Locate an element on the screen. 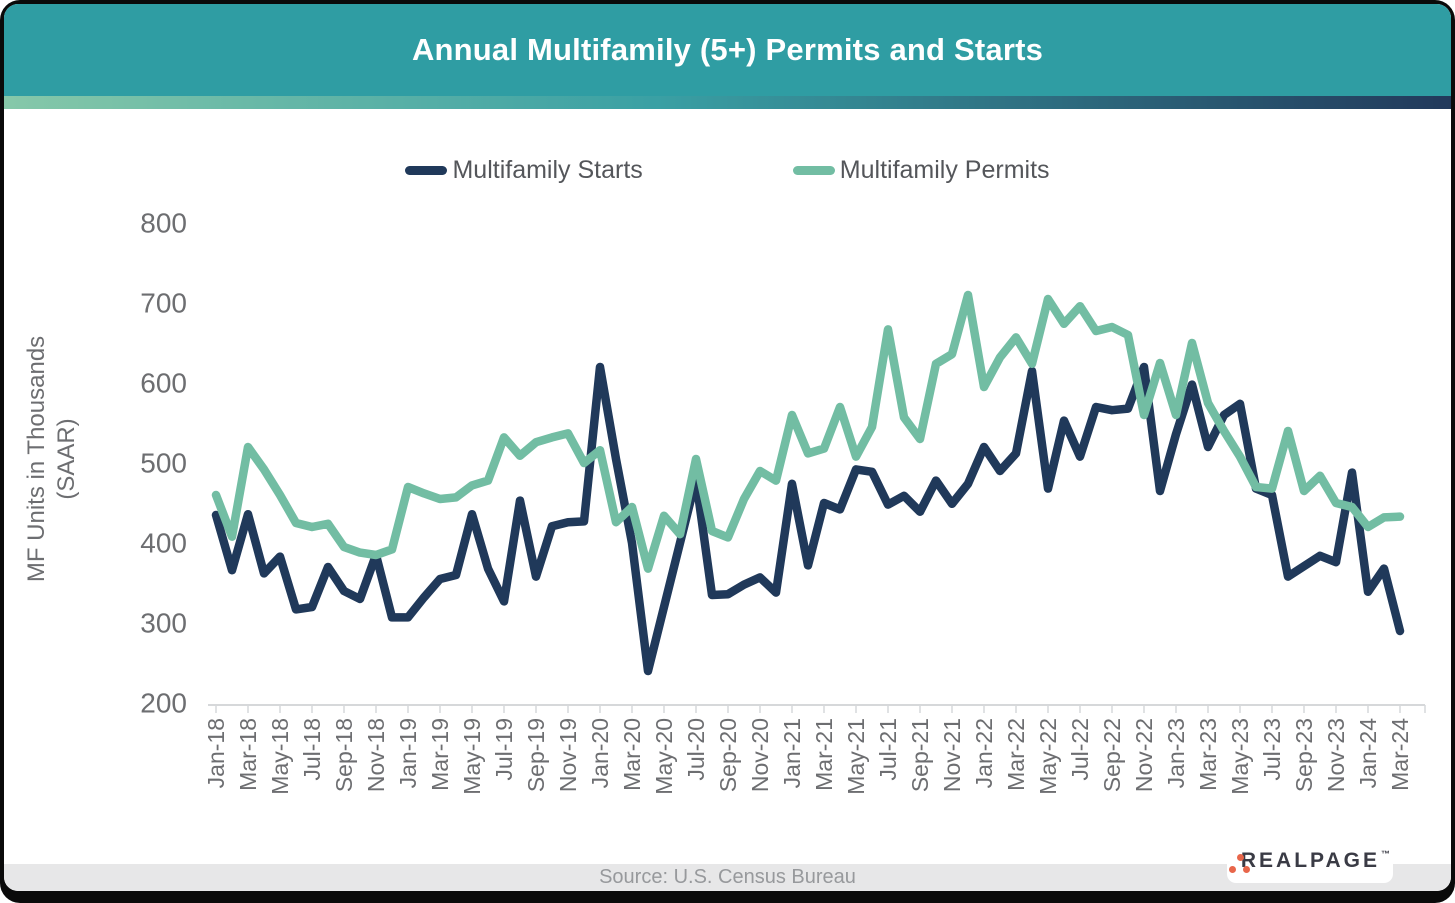 This screenshot has height=903, width=1455. x-tick-label: Jan-24 is located at coordinates (1368, 753).